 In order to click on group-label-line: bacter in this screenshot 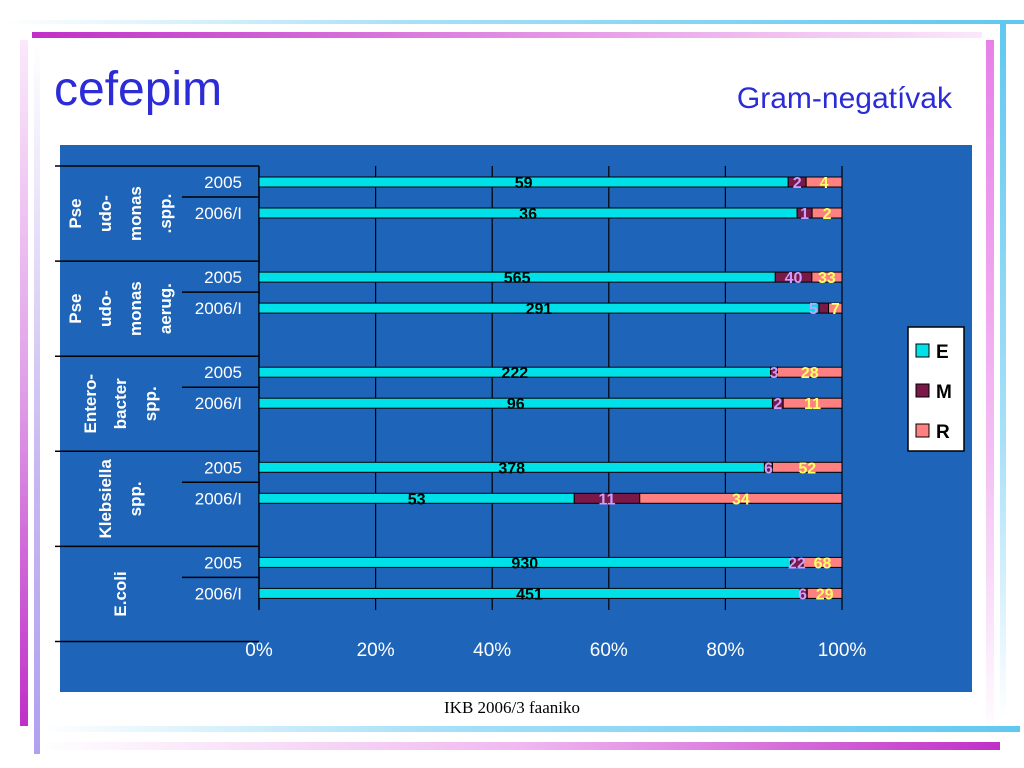, I will do `click(120, 403)`.